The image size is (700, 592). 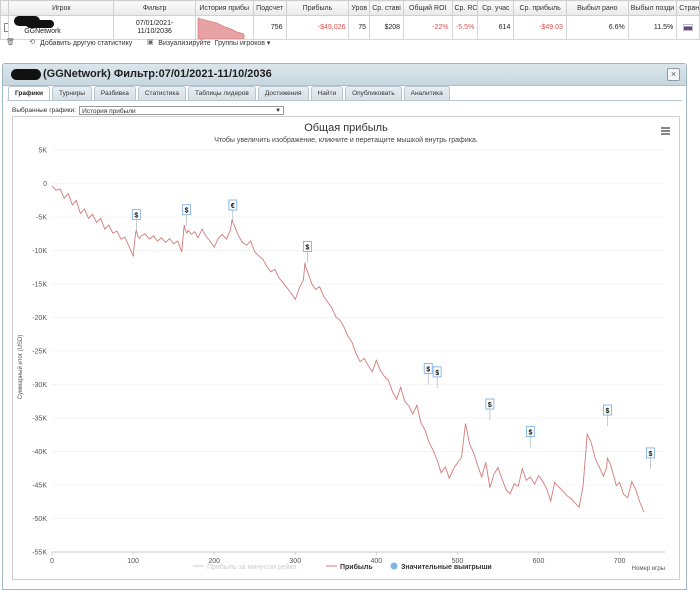 I want to click on avg-profit-cell: -$49.03, so click(x=540, y=27).